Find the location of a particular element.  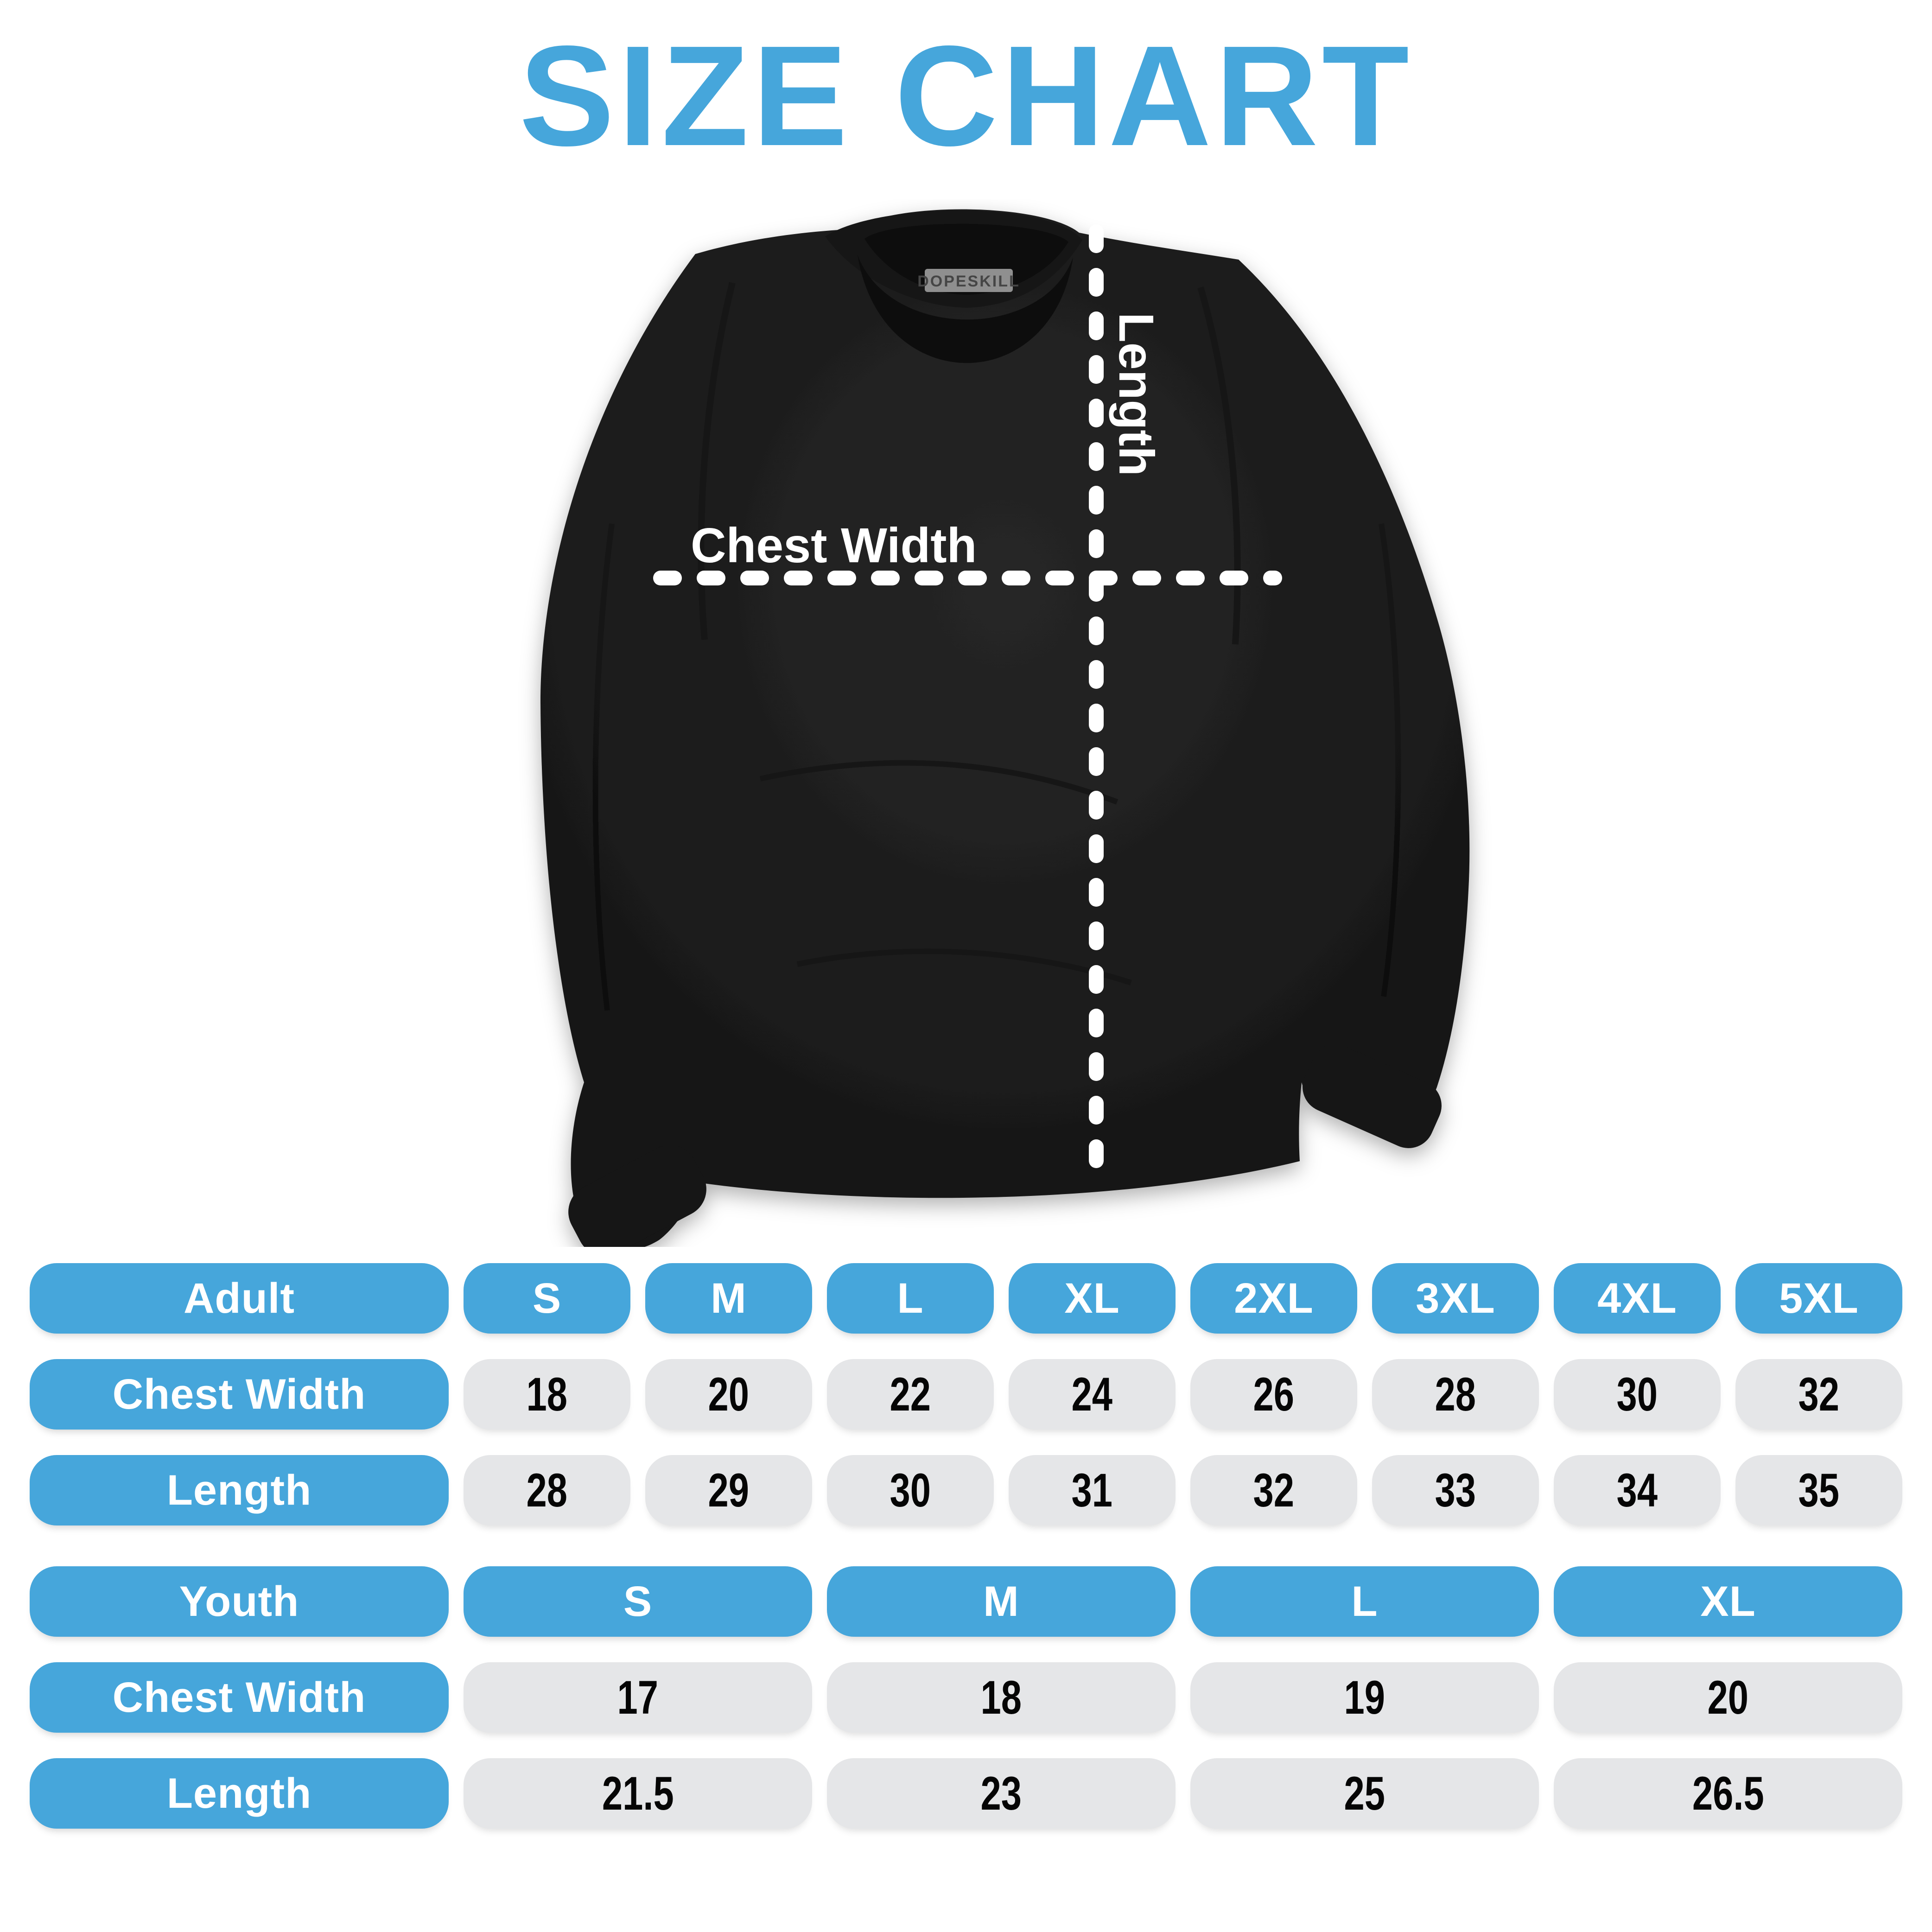

measure-value: 35 is located at coordinates (1818, 1490).